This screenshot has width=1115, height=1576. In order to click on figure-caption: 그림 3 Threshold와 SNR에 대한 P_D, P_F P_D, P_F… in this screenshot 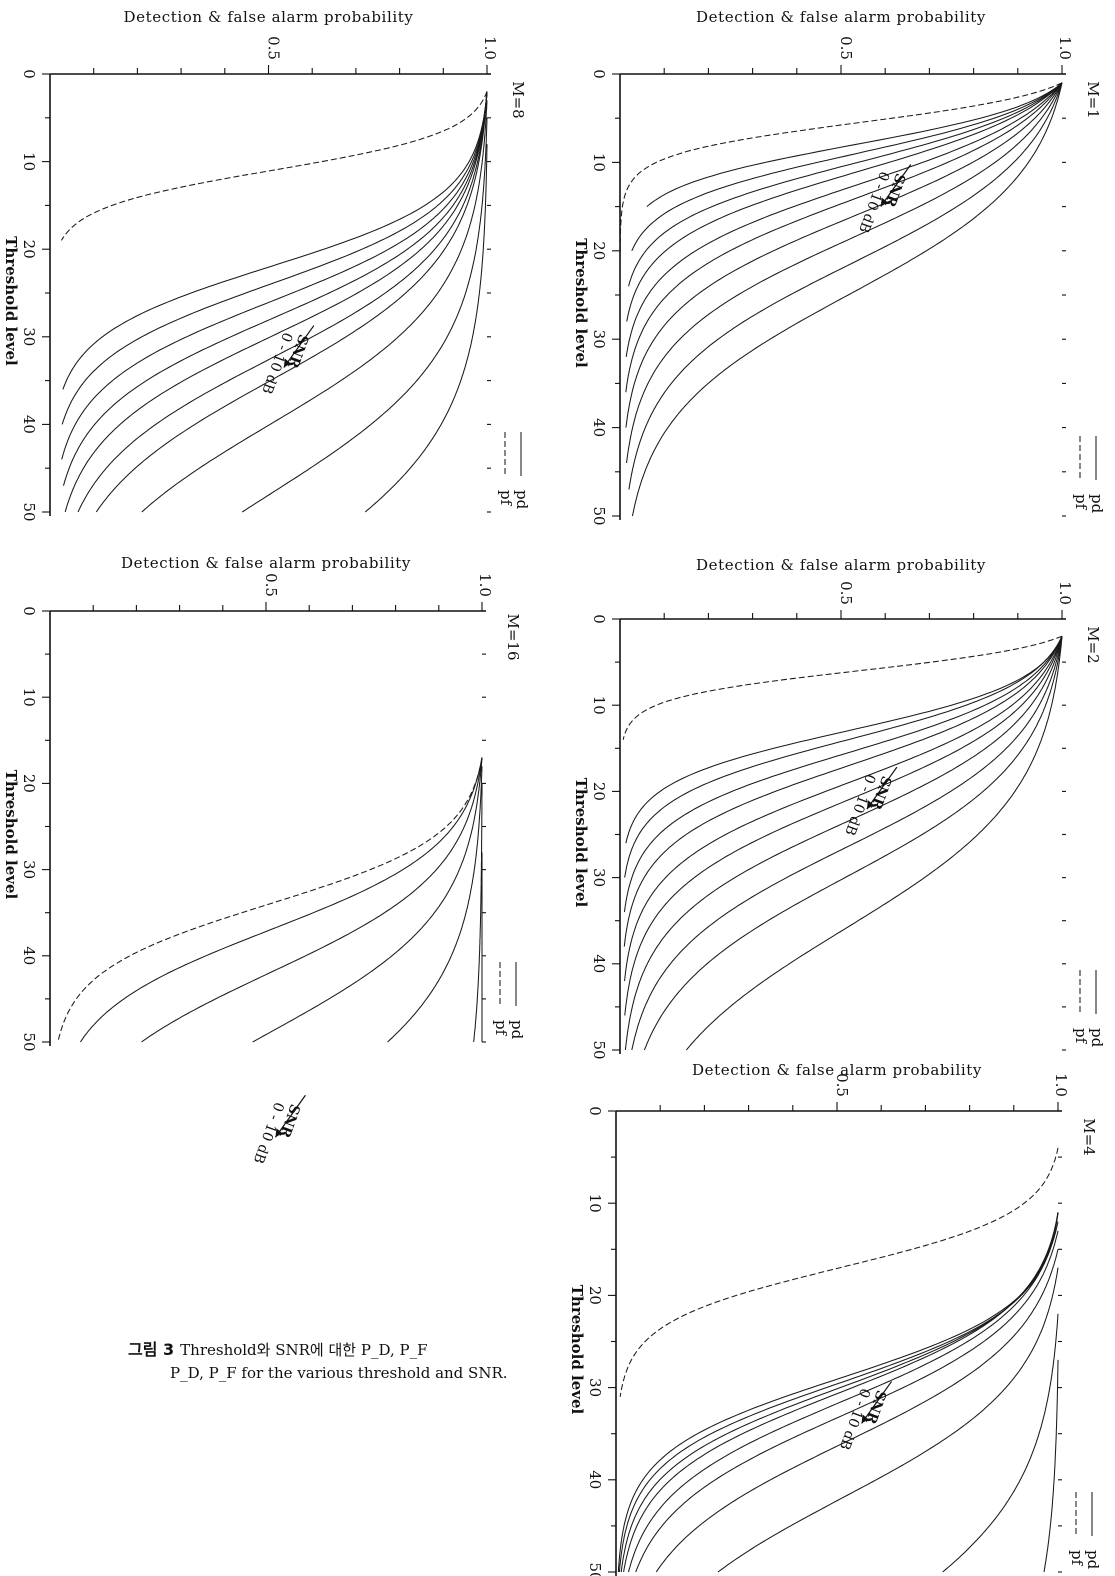, I will do `click(318, 1361)`.